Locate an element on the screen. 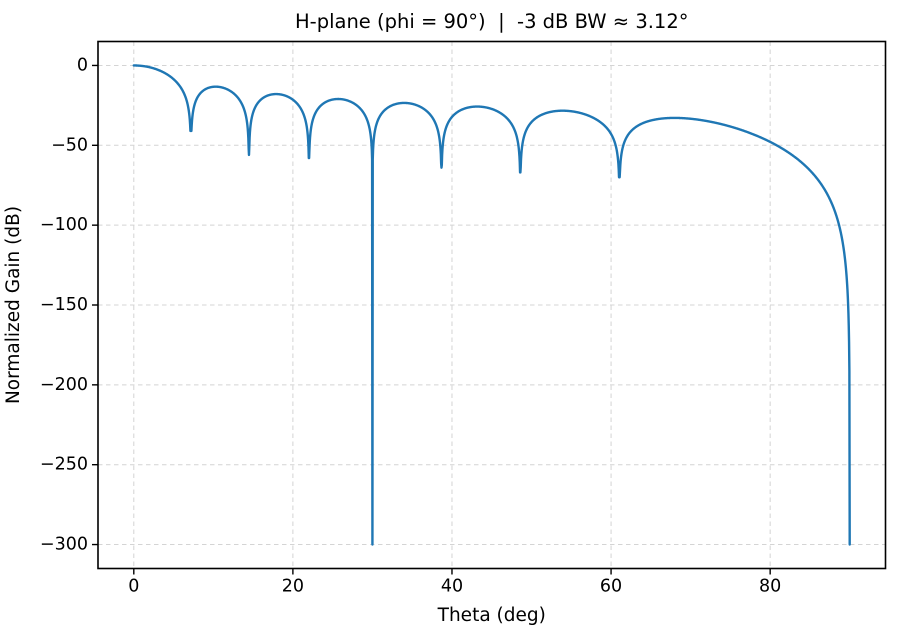 This screenshot has width=897, height=637. y-tick-label: −150 is located at coordinates (64, 305).